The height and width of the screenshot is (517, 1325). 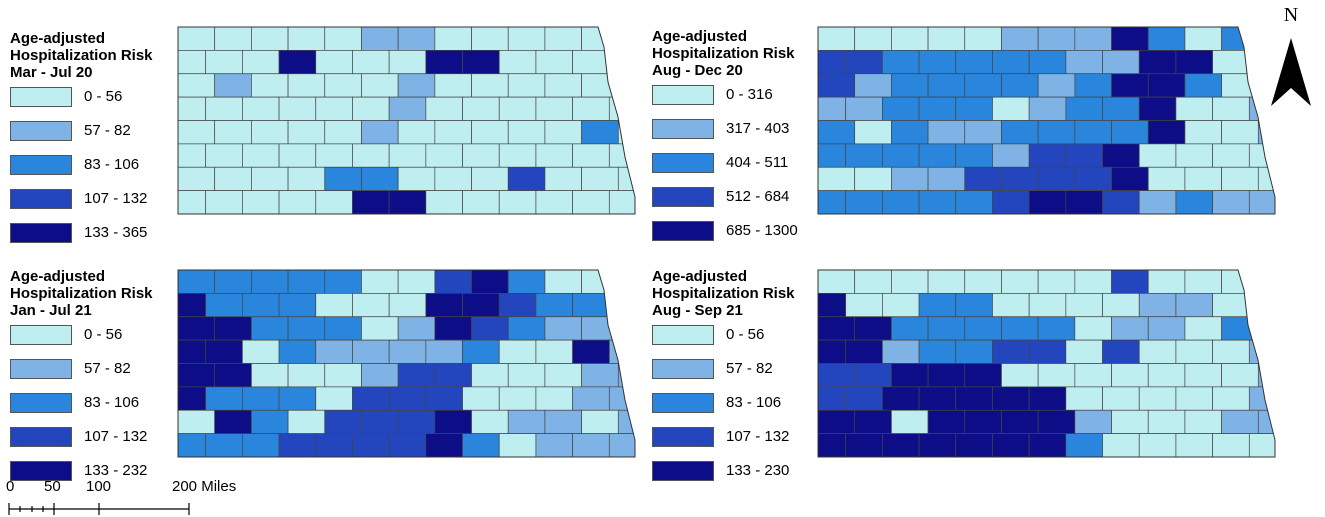 What do you see at coordinates (51, 310) in the screenshot?
I see `legend-title-line-3: Jan - Jul 21` at bounding box center [51, 310].